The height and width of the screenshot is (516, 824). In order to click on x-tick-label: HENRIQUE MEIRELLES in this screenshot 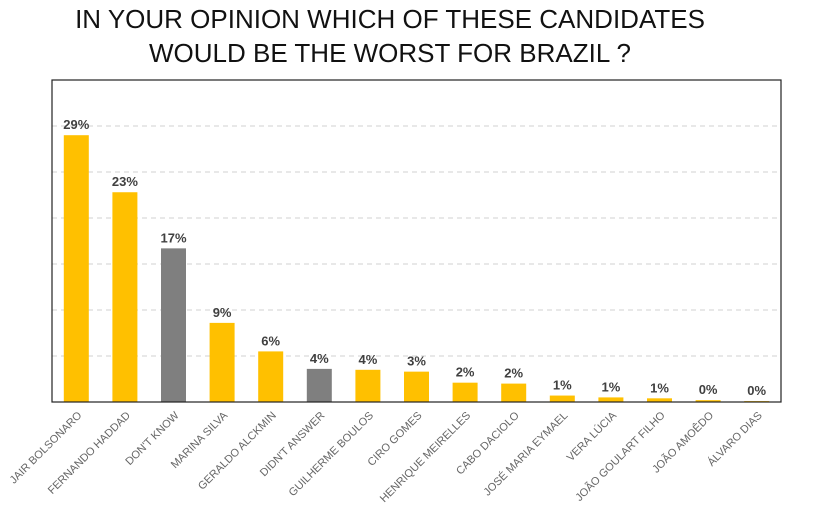, I will do `click(425, 457)`.